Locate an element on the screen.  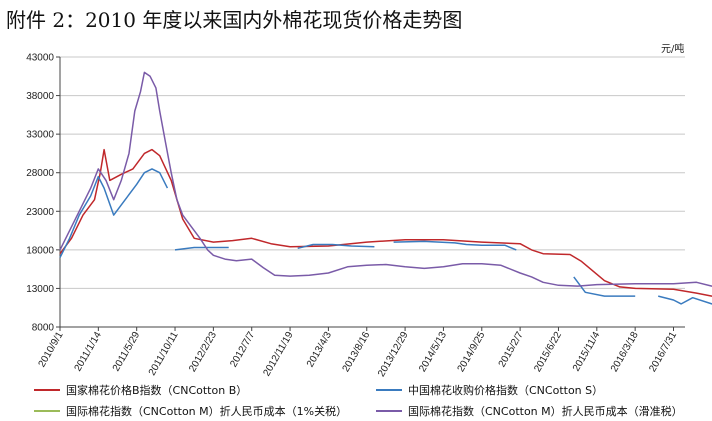
legend-item-cncotton-m-sliding: 国际棉花指数（CNCotton M）折人民币成本（滑准税） is located at coordinates (529, 411).